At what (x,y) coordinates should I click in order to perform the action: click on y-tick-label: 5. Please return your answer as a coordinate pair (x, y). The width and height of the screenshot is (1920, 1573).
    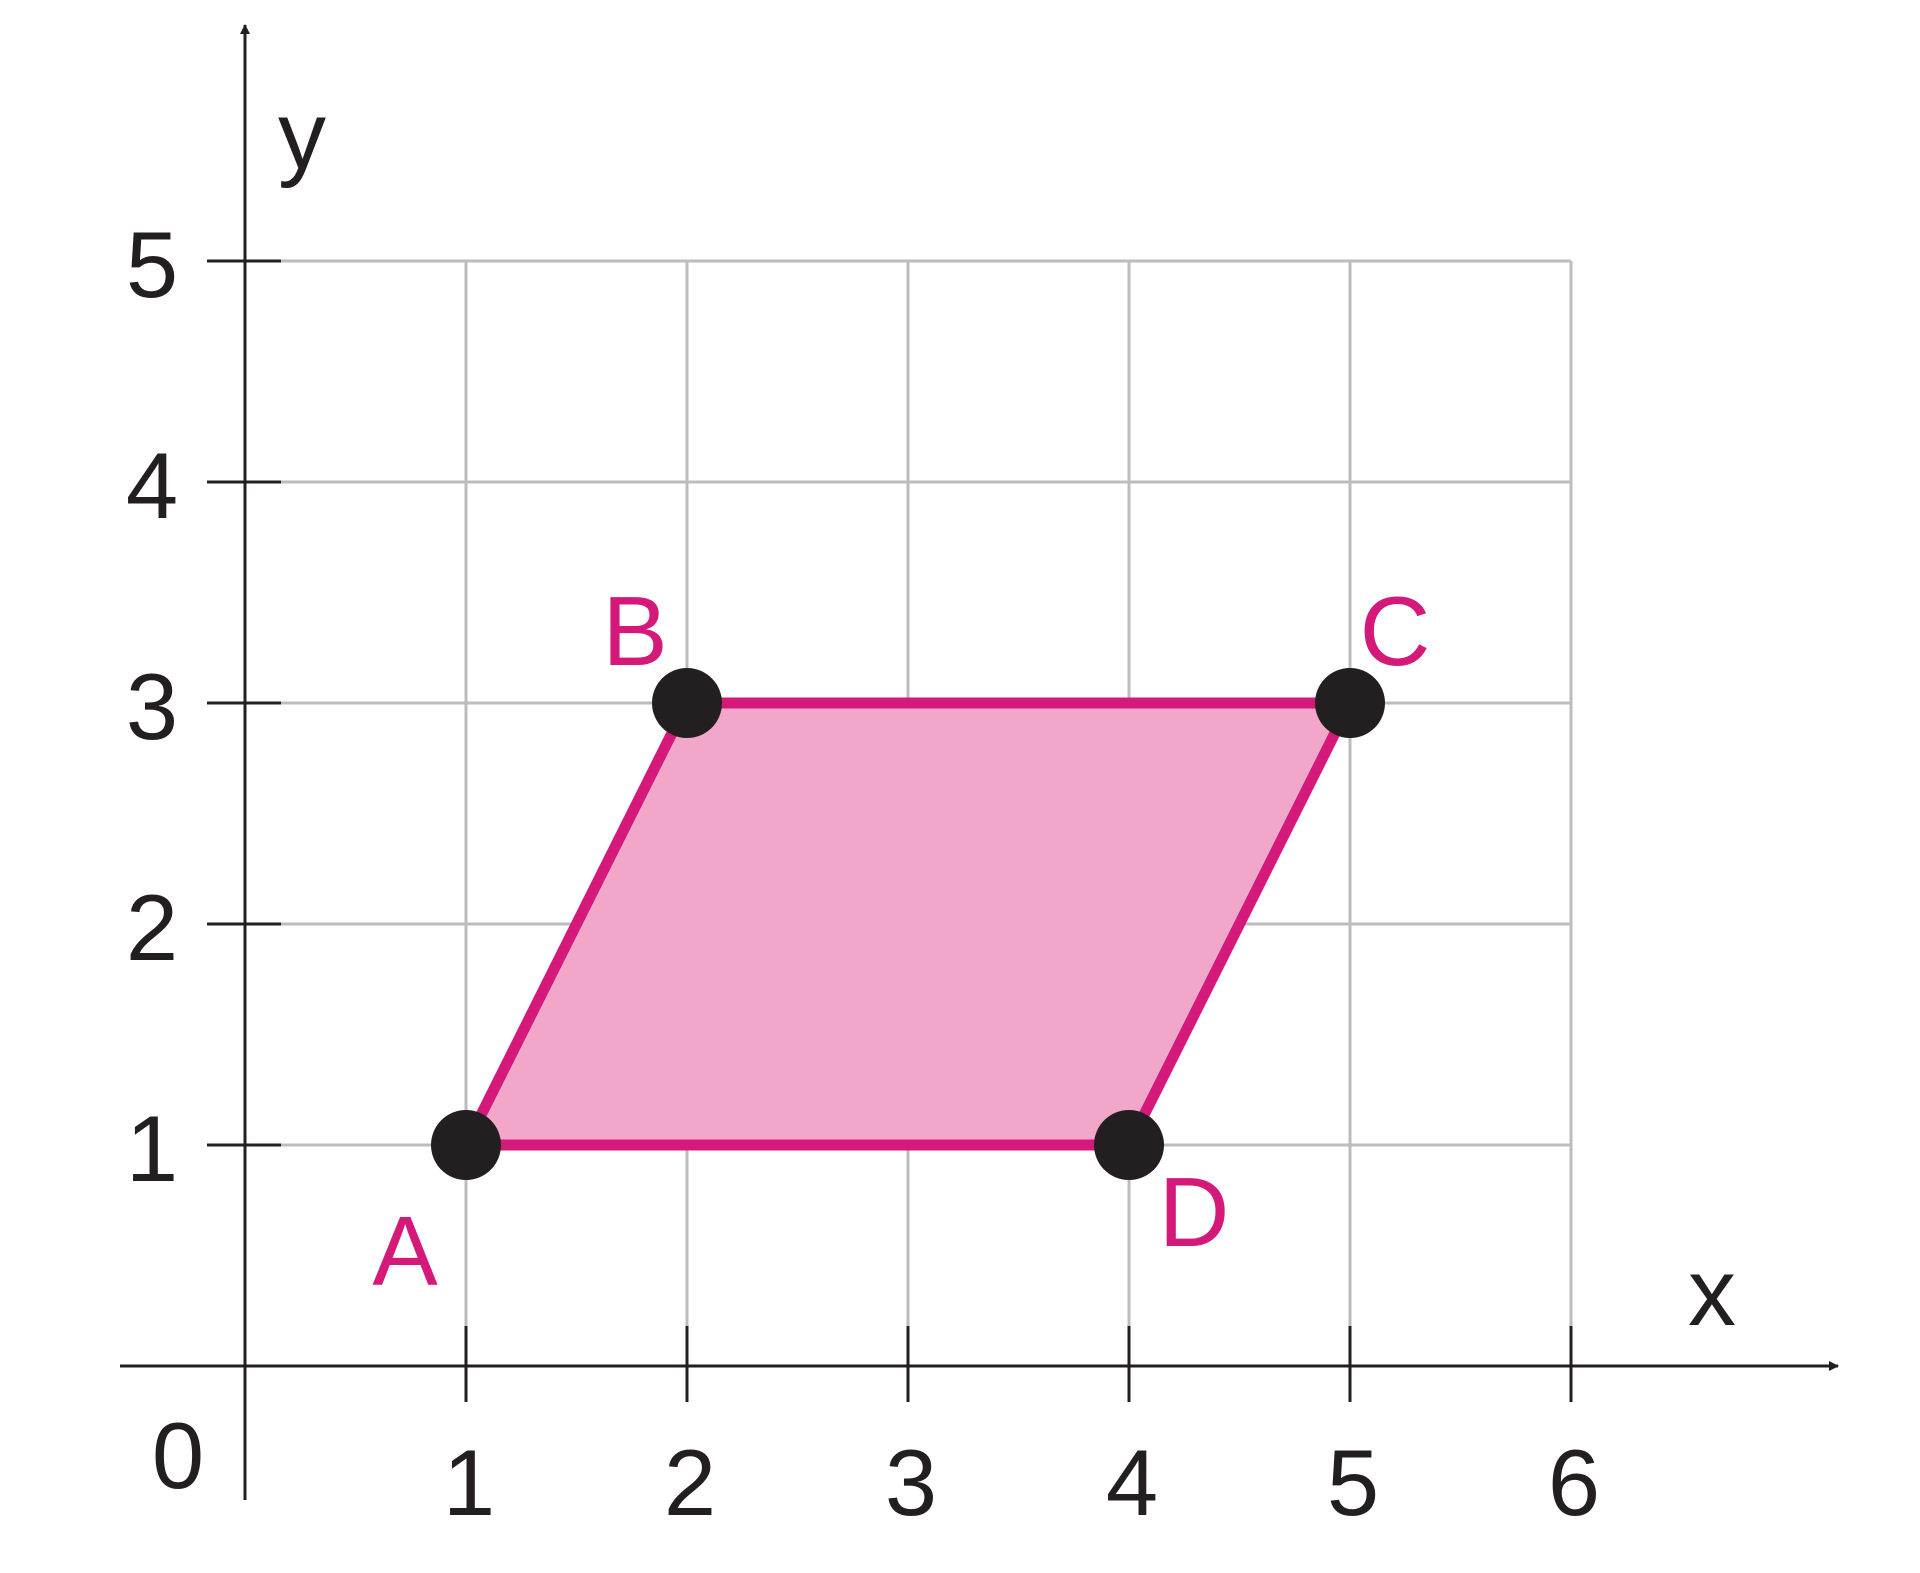
    Looking at the image, I should click on (152, 264).